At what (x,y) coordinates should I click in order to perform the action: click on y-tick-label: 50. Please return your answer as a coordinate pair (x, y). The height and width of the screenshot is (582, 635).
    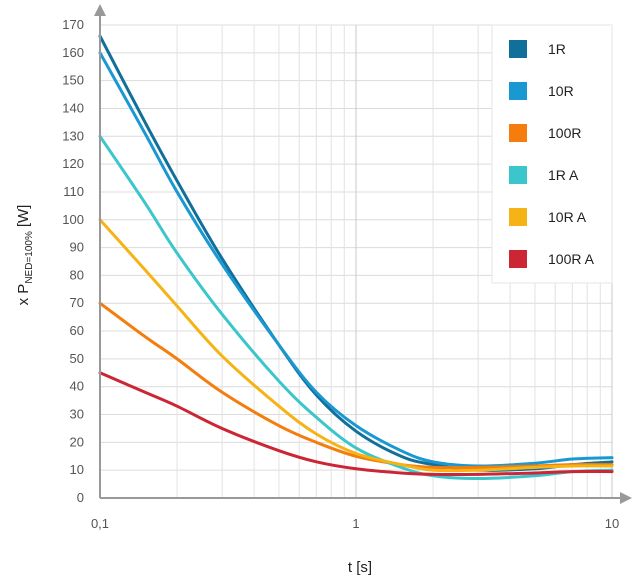
    Looking at the image, I should click on (77, 358).